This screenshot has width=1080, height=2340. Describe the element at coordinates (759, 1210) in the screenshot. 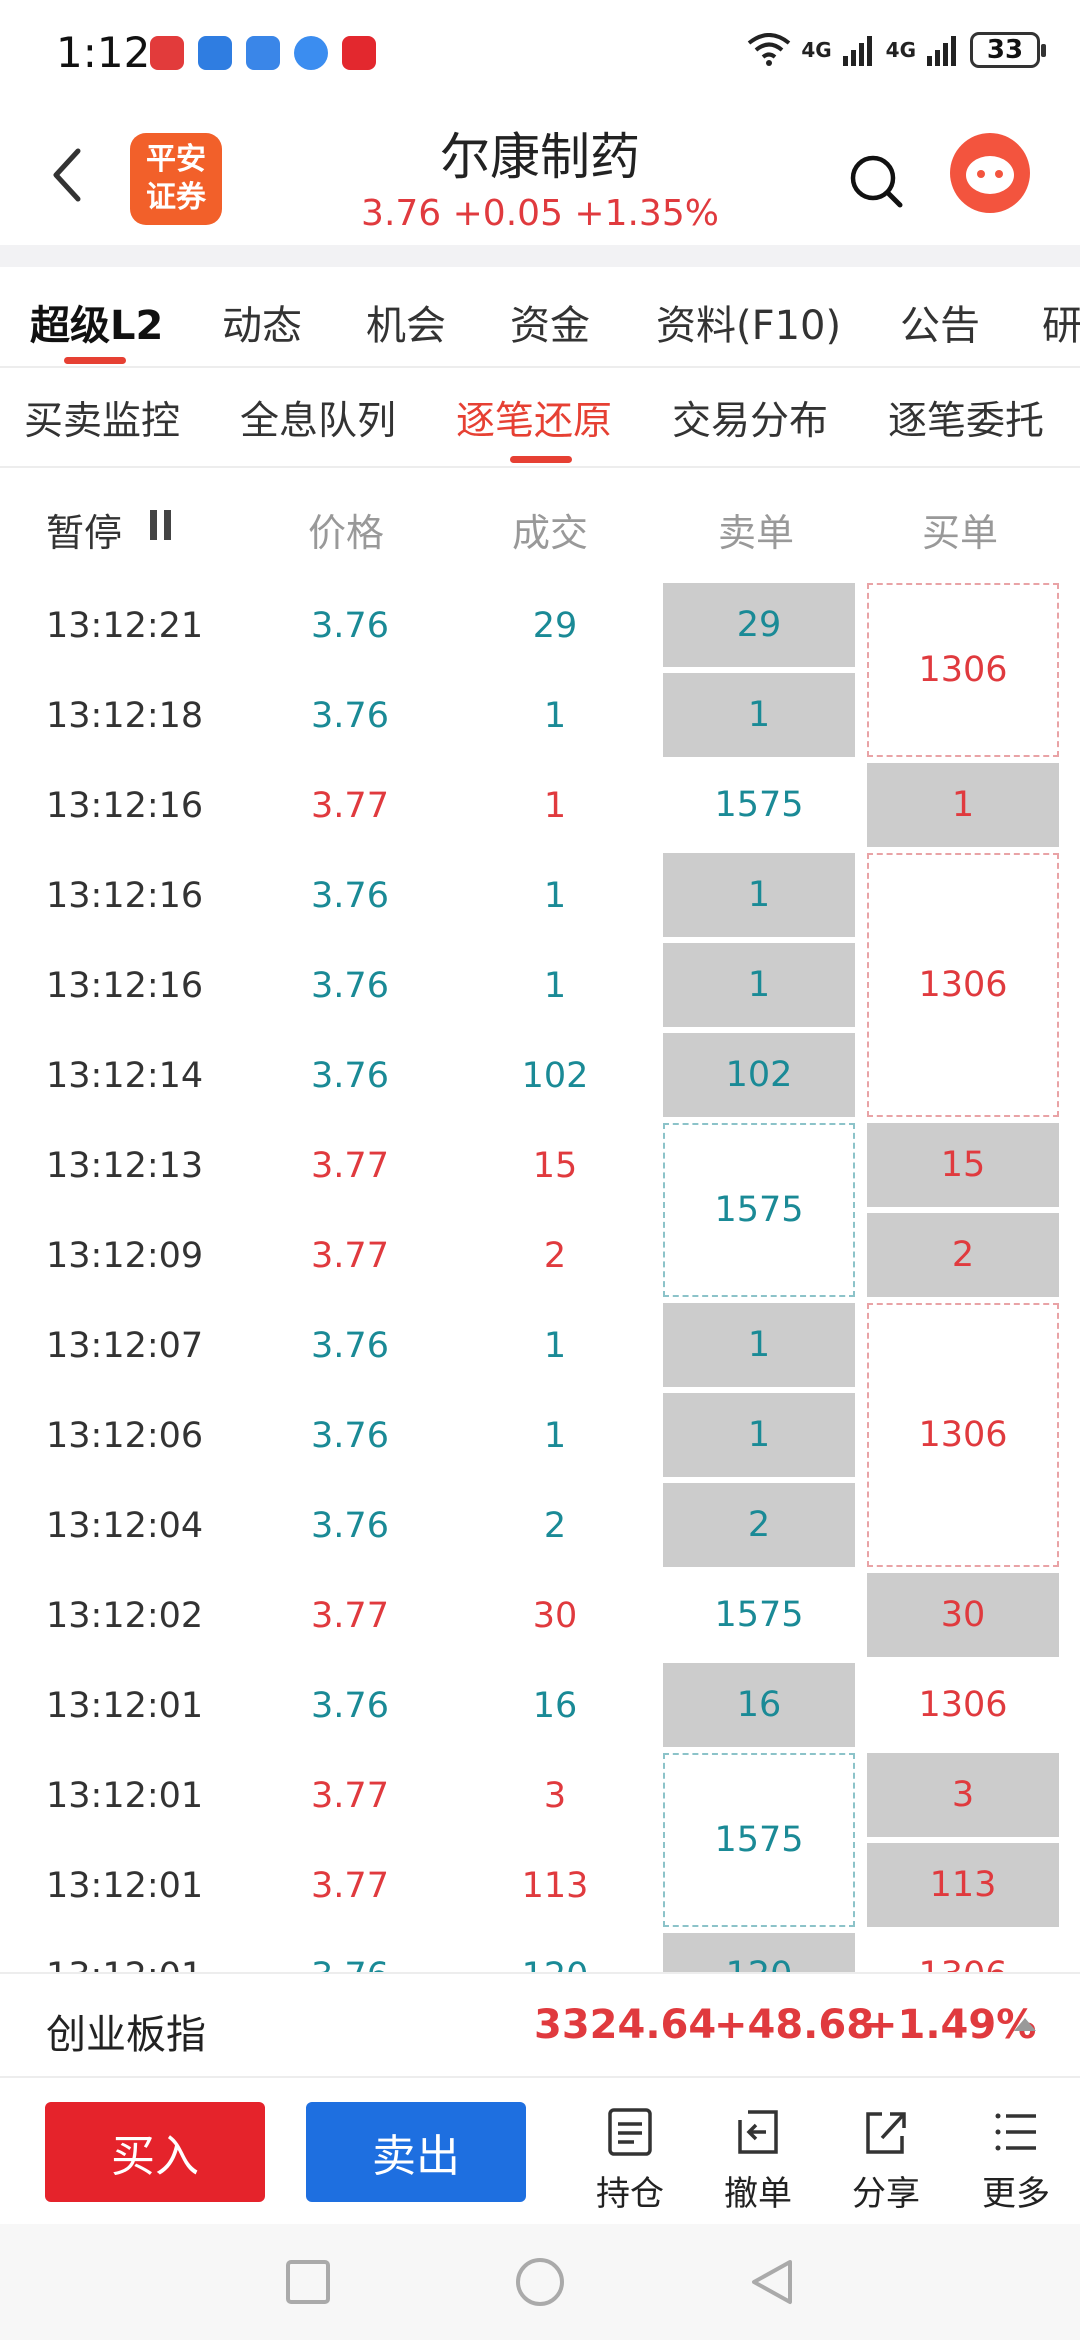

I see `sell-order-cell: 1575` at that location.